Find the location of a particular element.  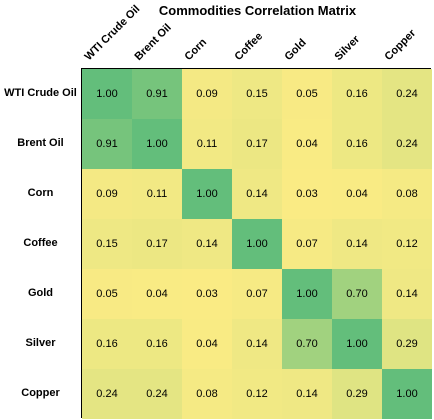

column-header-label: Corn is located at coordinates (196, 49).